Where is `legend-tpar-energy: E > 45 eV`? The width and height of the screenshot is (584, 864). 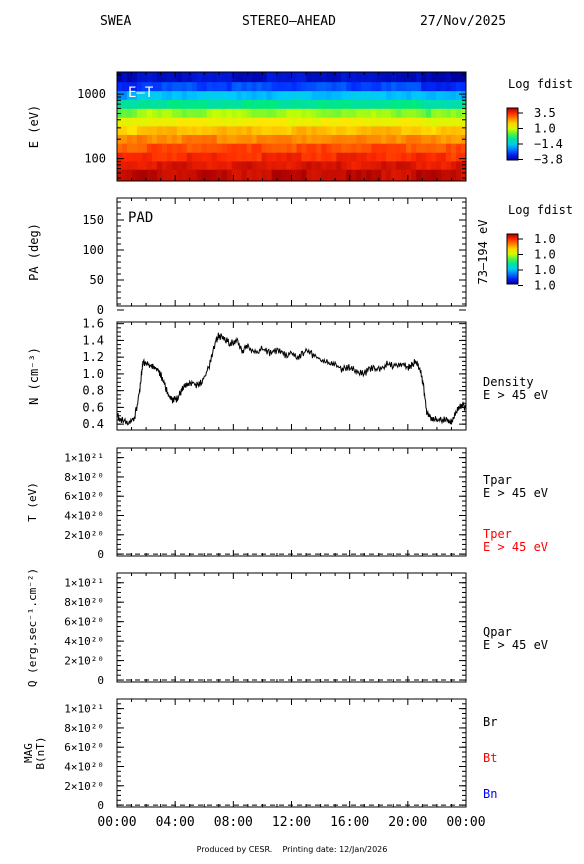
legend-tpar-energy: E > 45 eV is located at coordinates (515, 493).